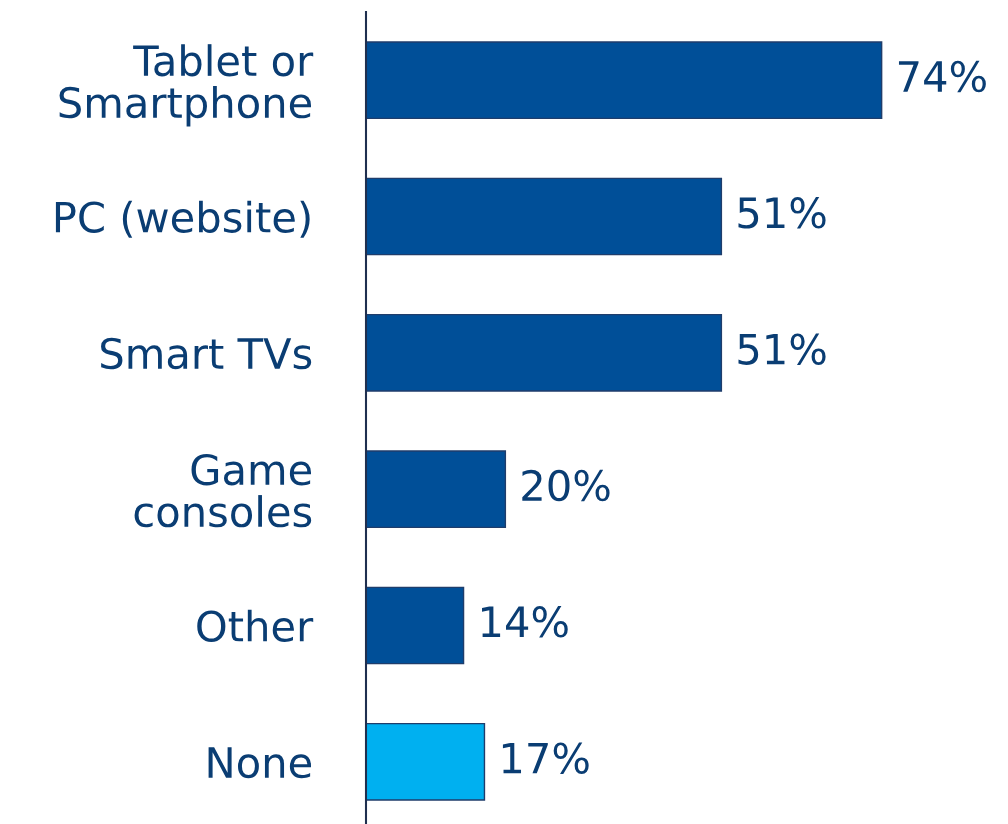 The height and width of the screenshot is (824, 1008). What do you see at coordinates (206, 353) in the screenshot?
I see `y-tick-label: Smart TVs` at bounding box center [206, 353].